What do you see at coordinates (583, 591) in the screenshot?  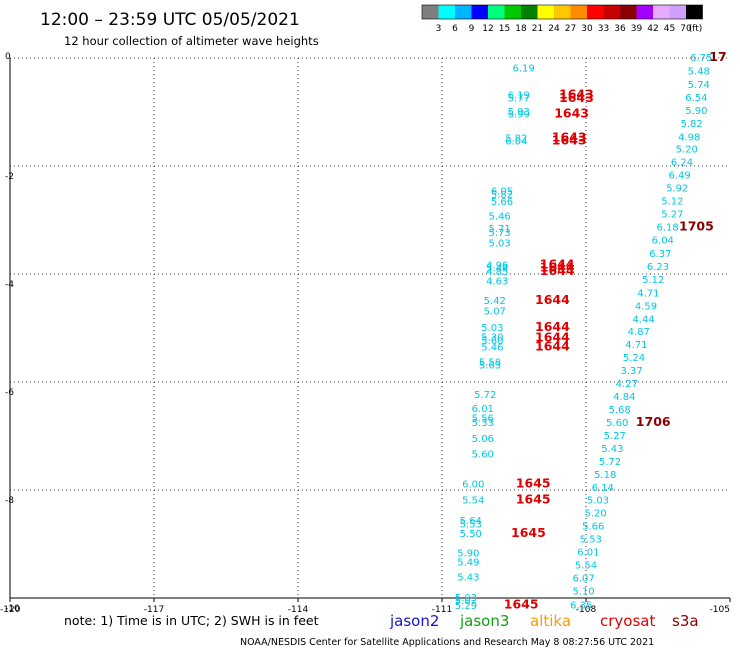 I see `swh-value-label: 5.10` at bounding box center [583, 591].